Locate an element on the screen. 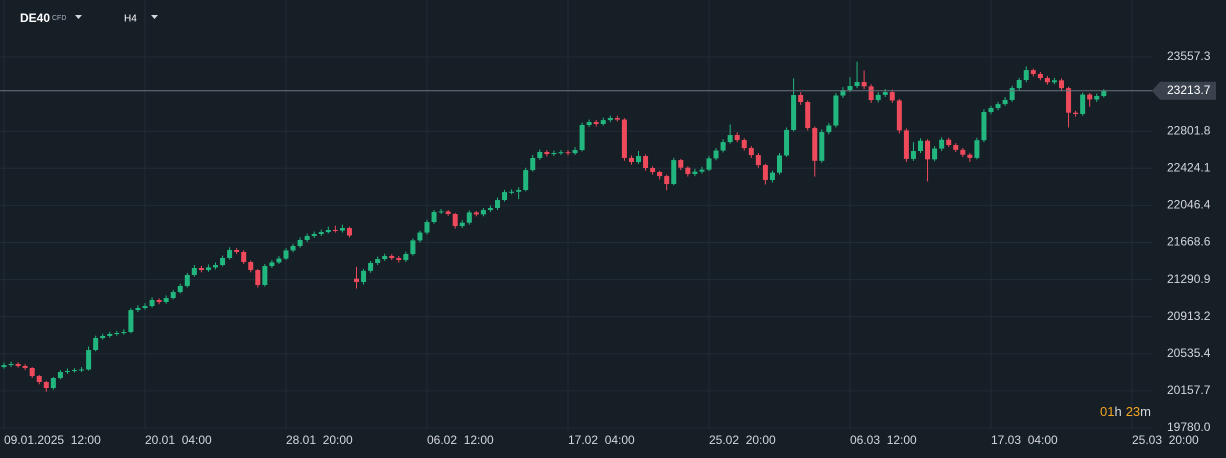 Image resolution: width=1226 pixels, height=458 pixels. symbol: DE40 is located at coordinates (35, 18).